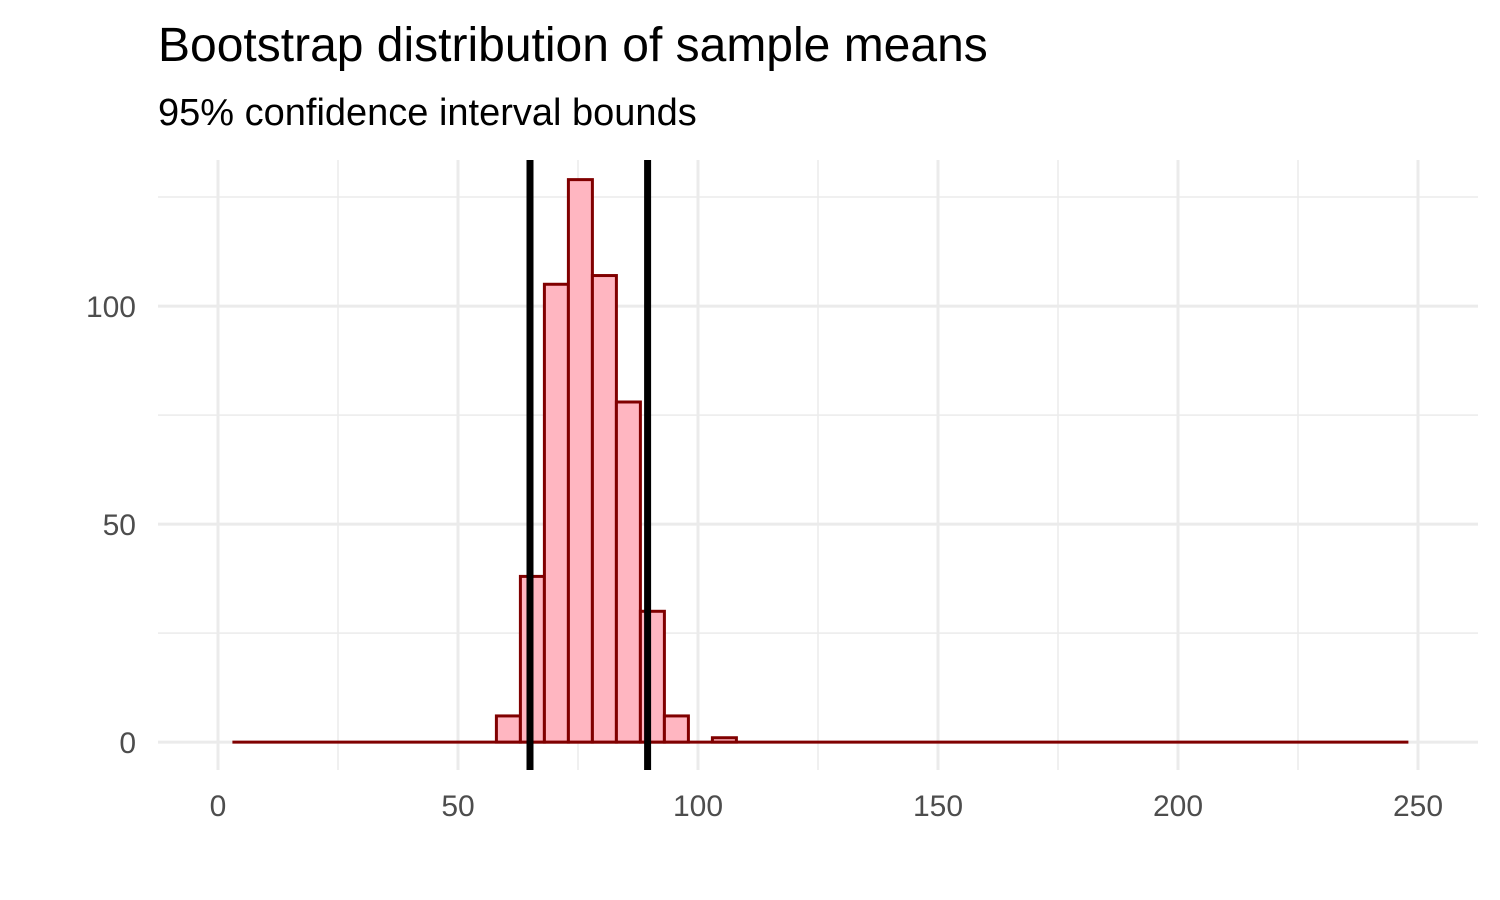 The height and width of the screenshot is (900, 1500). Describe the element at coordinates (1418, 806) in the screenshot. I see `x-tick-label: 250` at that location.